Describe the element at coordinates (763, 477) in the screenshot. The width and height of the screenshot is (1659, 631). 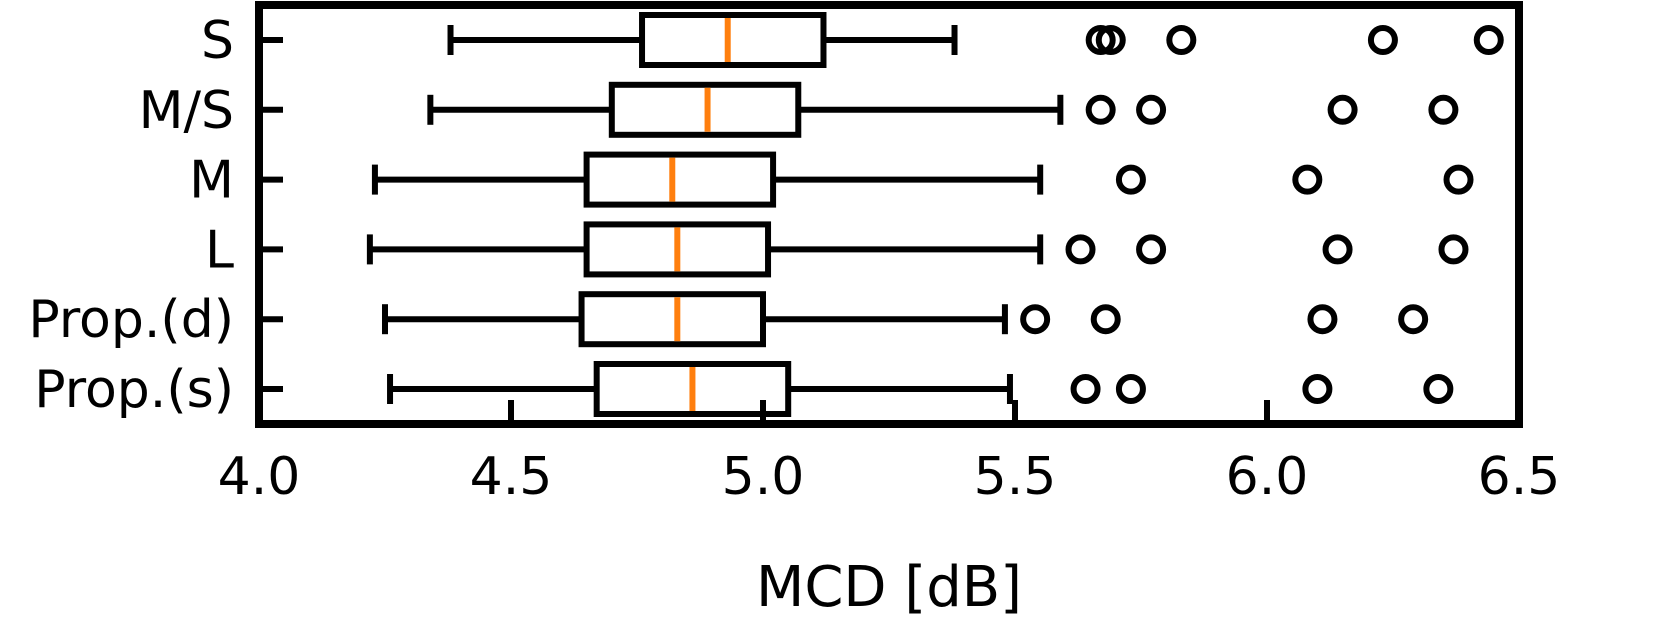
I see `x-tick-label: 5.0` at that location.